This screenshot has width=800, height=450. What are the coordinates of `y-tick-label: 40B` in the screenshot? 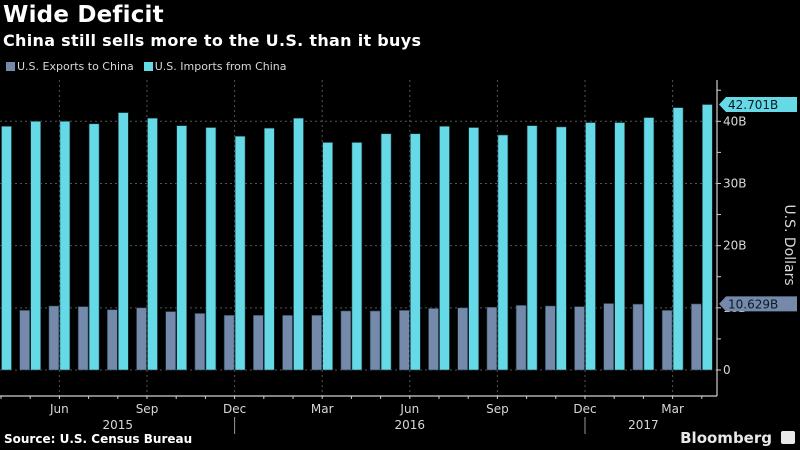 It's located at (735, 121).